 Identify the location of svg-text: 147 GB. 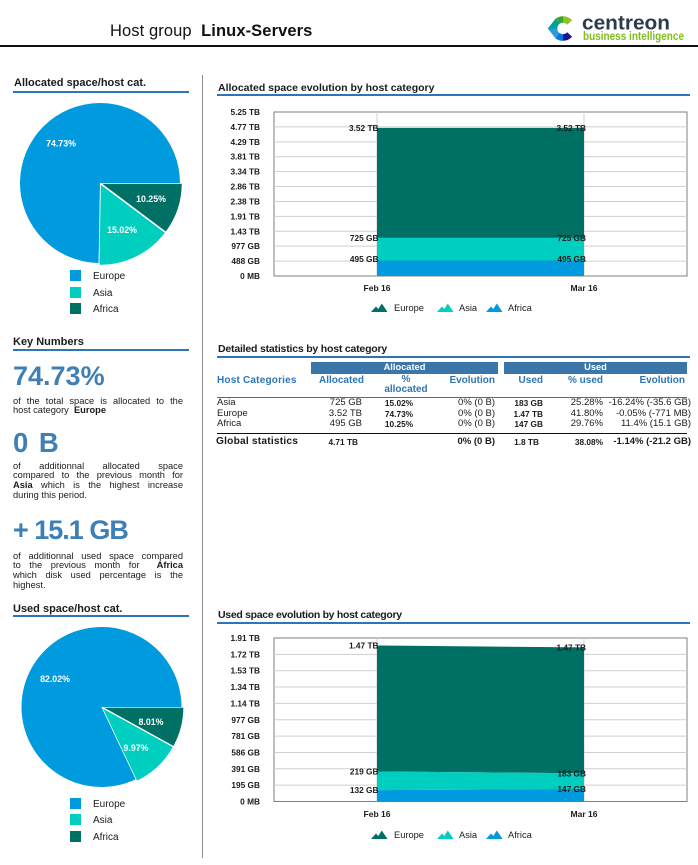
(571, 789).